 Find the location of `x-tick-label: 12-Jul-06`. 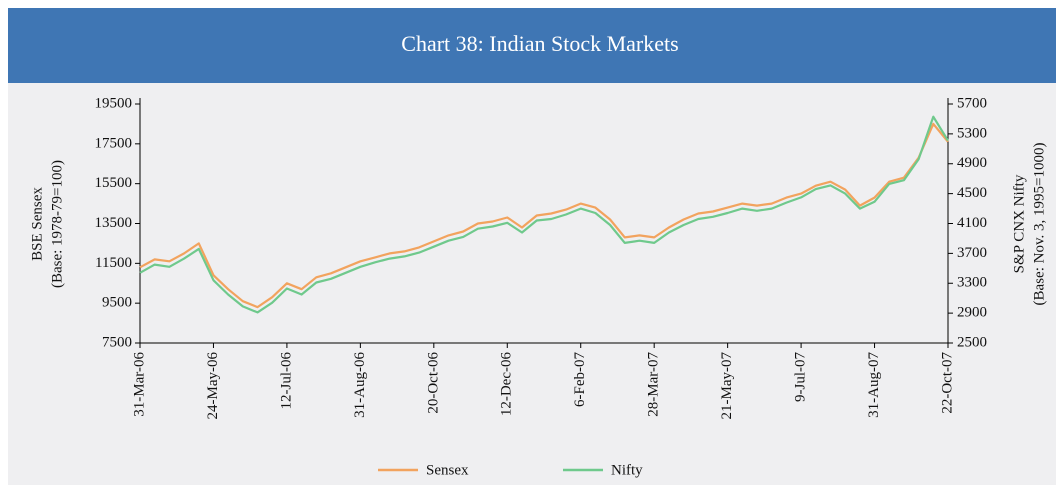

x-tick-label: 12-Jul-06 is located at coordinates (286, 381).